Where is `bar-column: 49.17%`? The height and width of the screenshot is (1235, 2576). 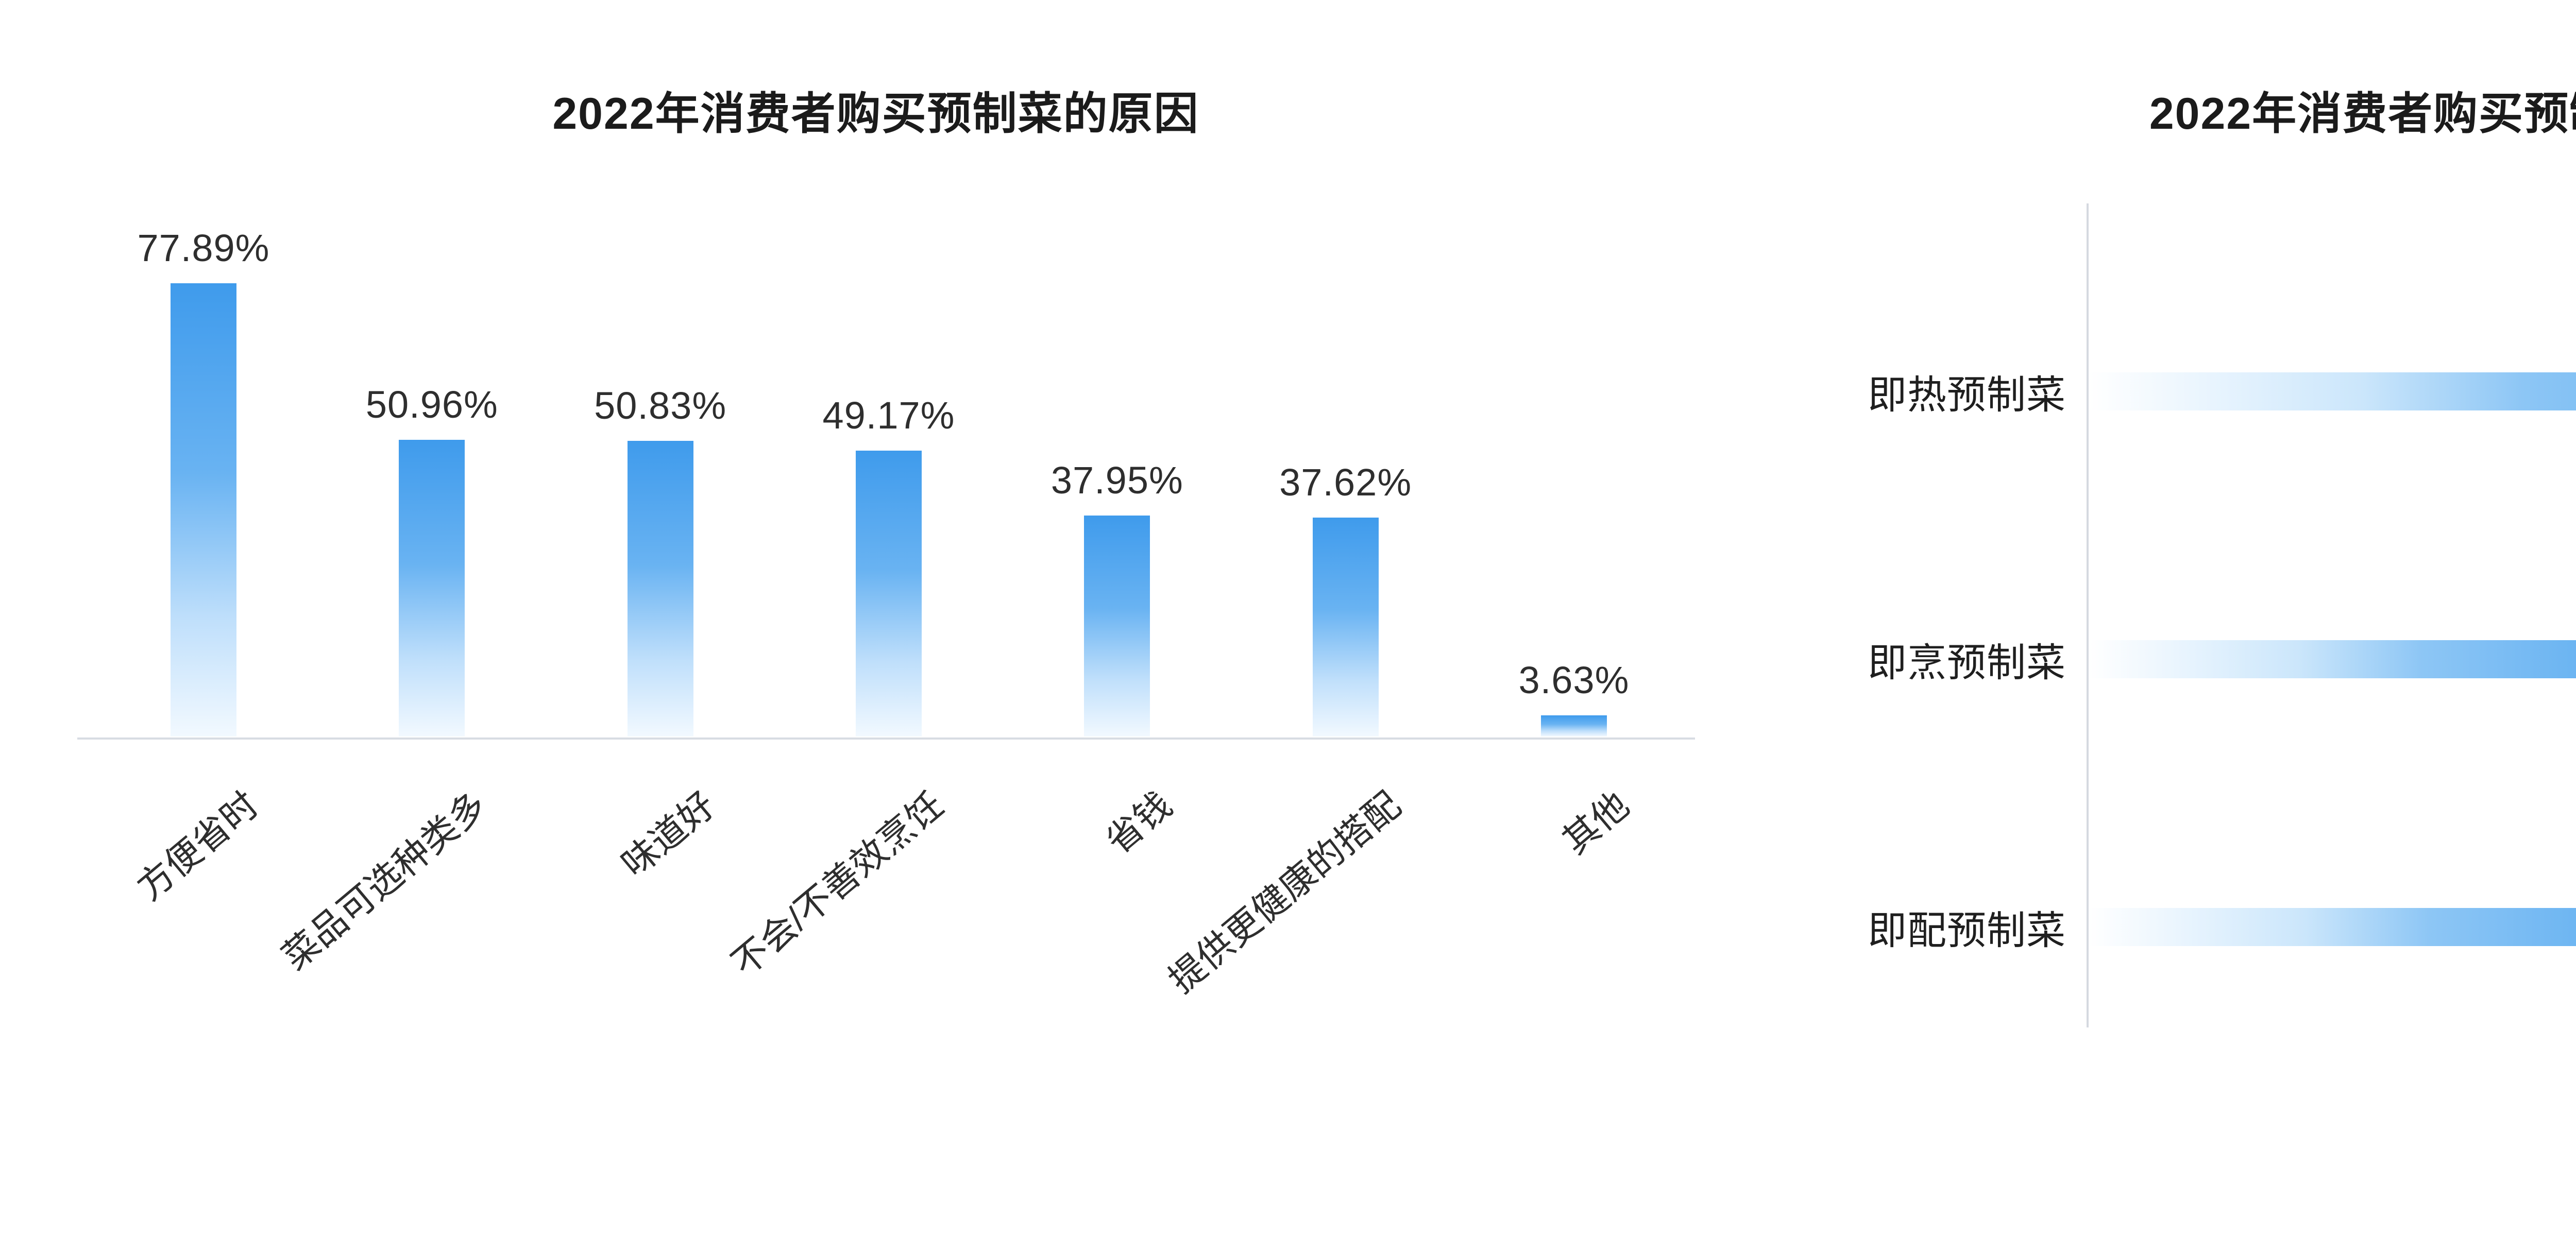 bar-column: 49.17% is located at coordinates (889, 466).